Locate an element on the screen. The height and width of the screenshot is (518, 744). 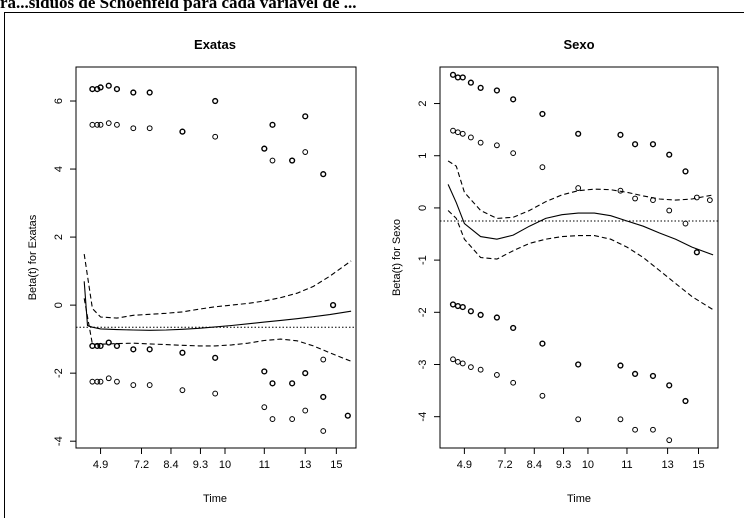
exatas-x-tick-label: 13 is located at coordinates (305, 465).